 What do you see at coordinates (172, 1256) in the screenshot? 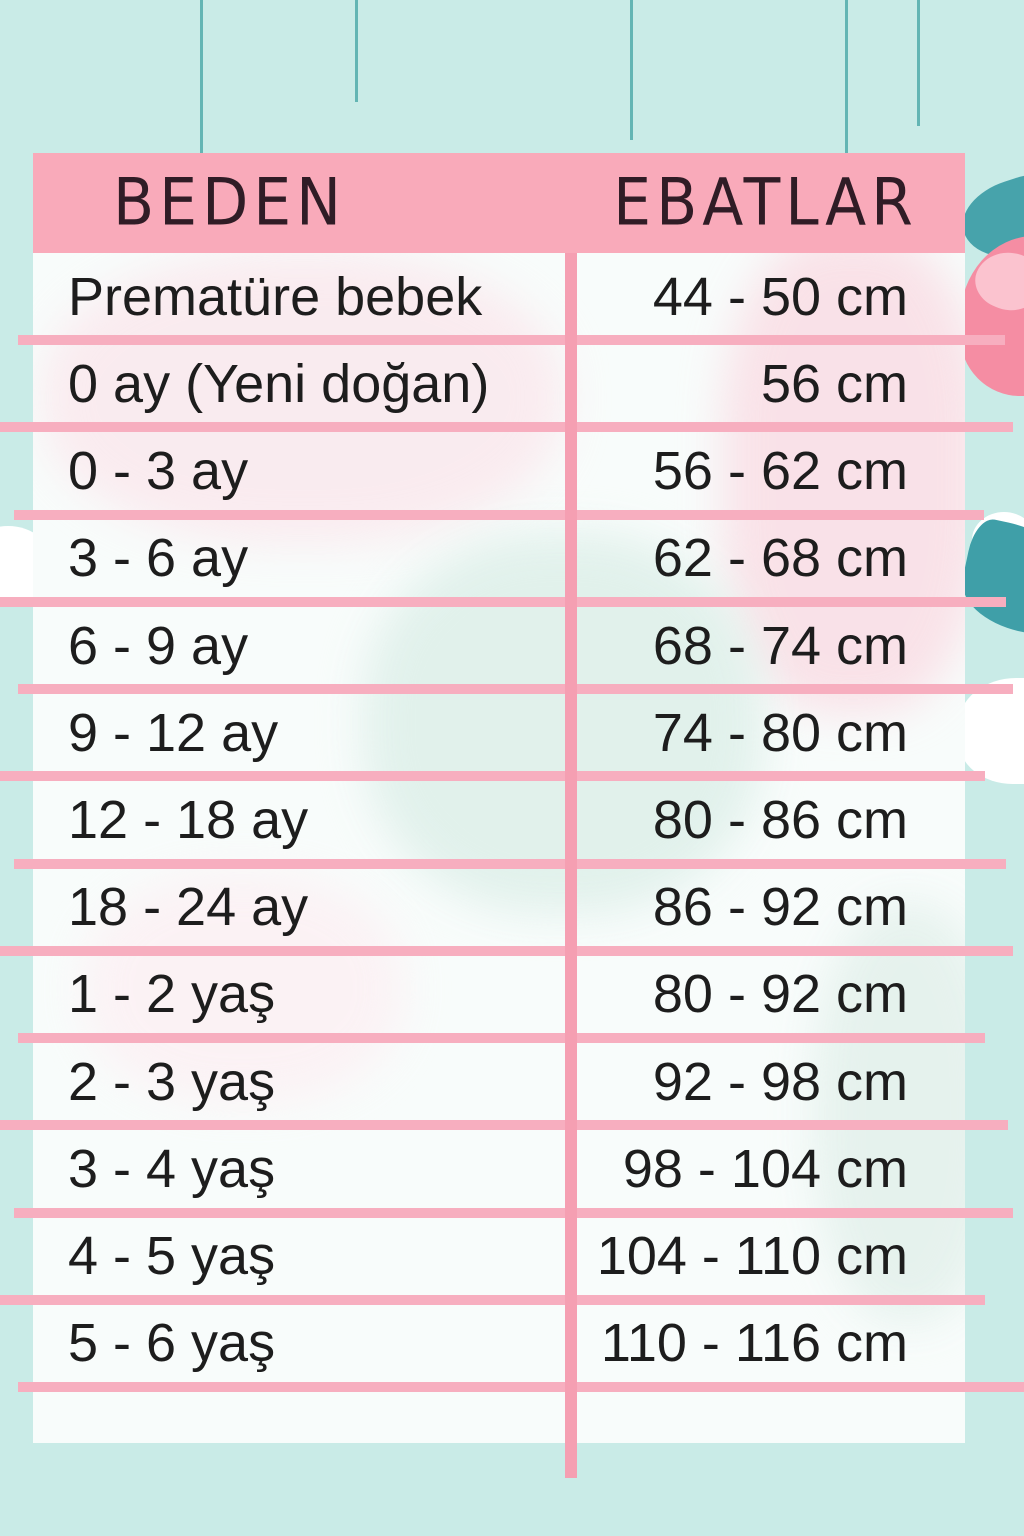
I see `size-cell: 4 - 5 yaş` at bounding box center [172, 1256].